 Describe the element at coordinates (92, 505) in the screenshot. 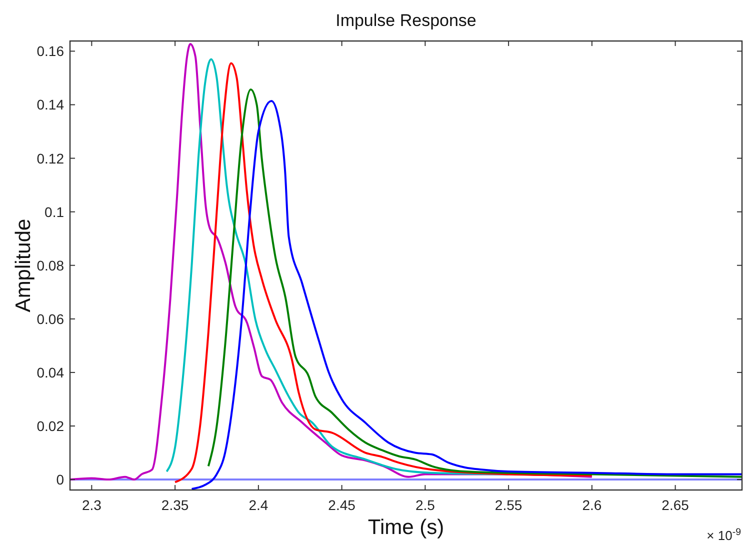

I see `x-tick-label: 2.3` at that location.